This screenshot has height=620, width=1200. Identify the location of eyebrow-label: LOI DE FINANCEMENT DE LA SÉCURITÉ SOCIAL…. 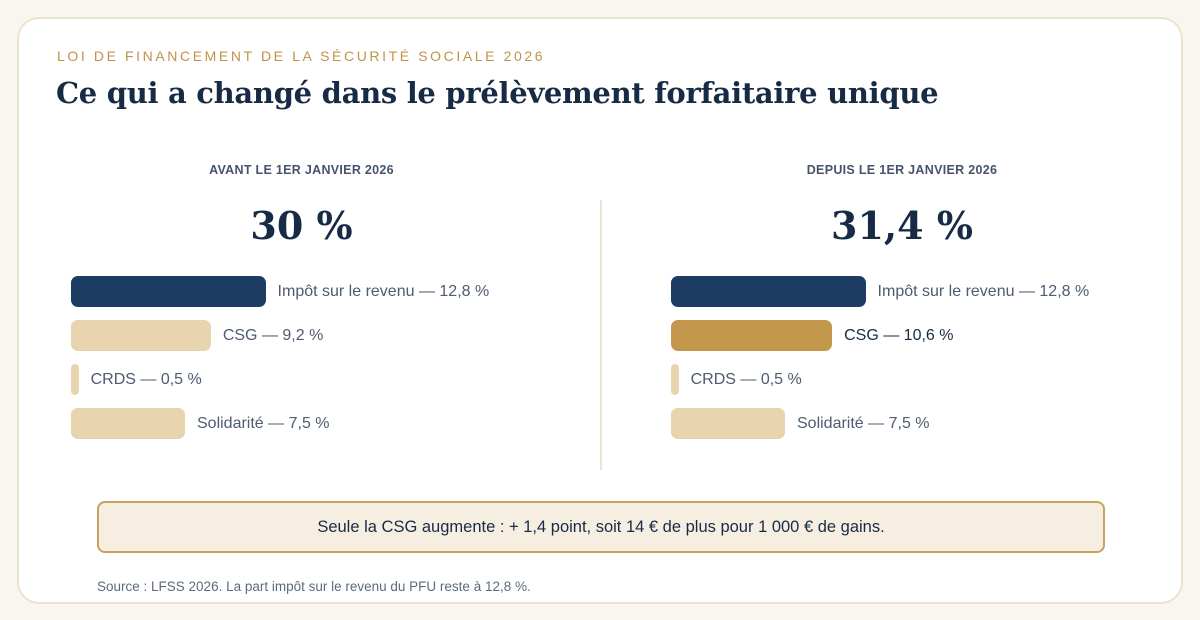
(301, 56).